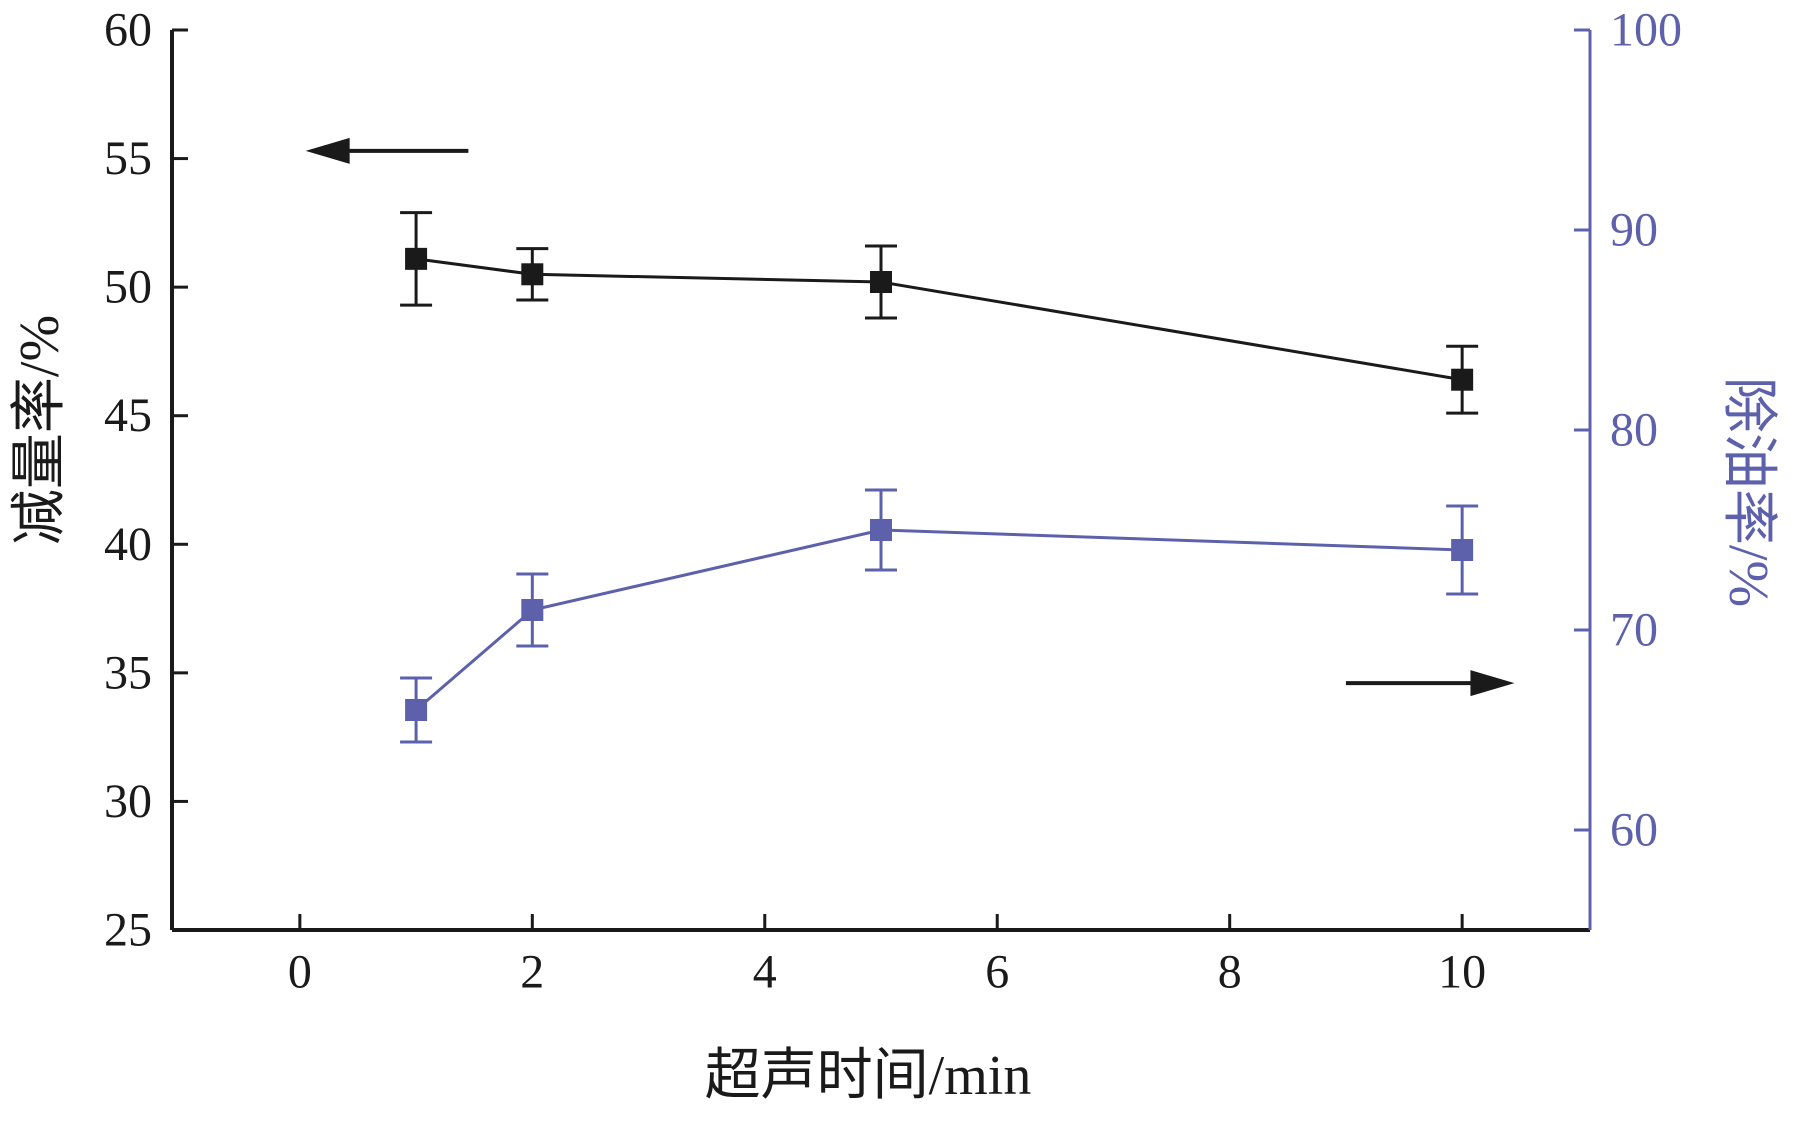  What do you see at coordinates (1634, 430) in the screenshot?
I see `right-axis-tick-label: 80` at bounding box center [1634, 430].